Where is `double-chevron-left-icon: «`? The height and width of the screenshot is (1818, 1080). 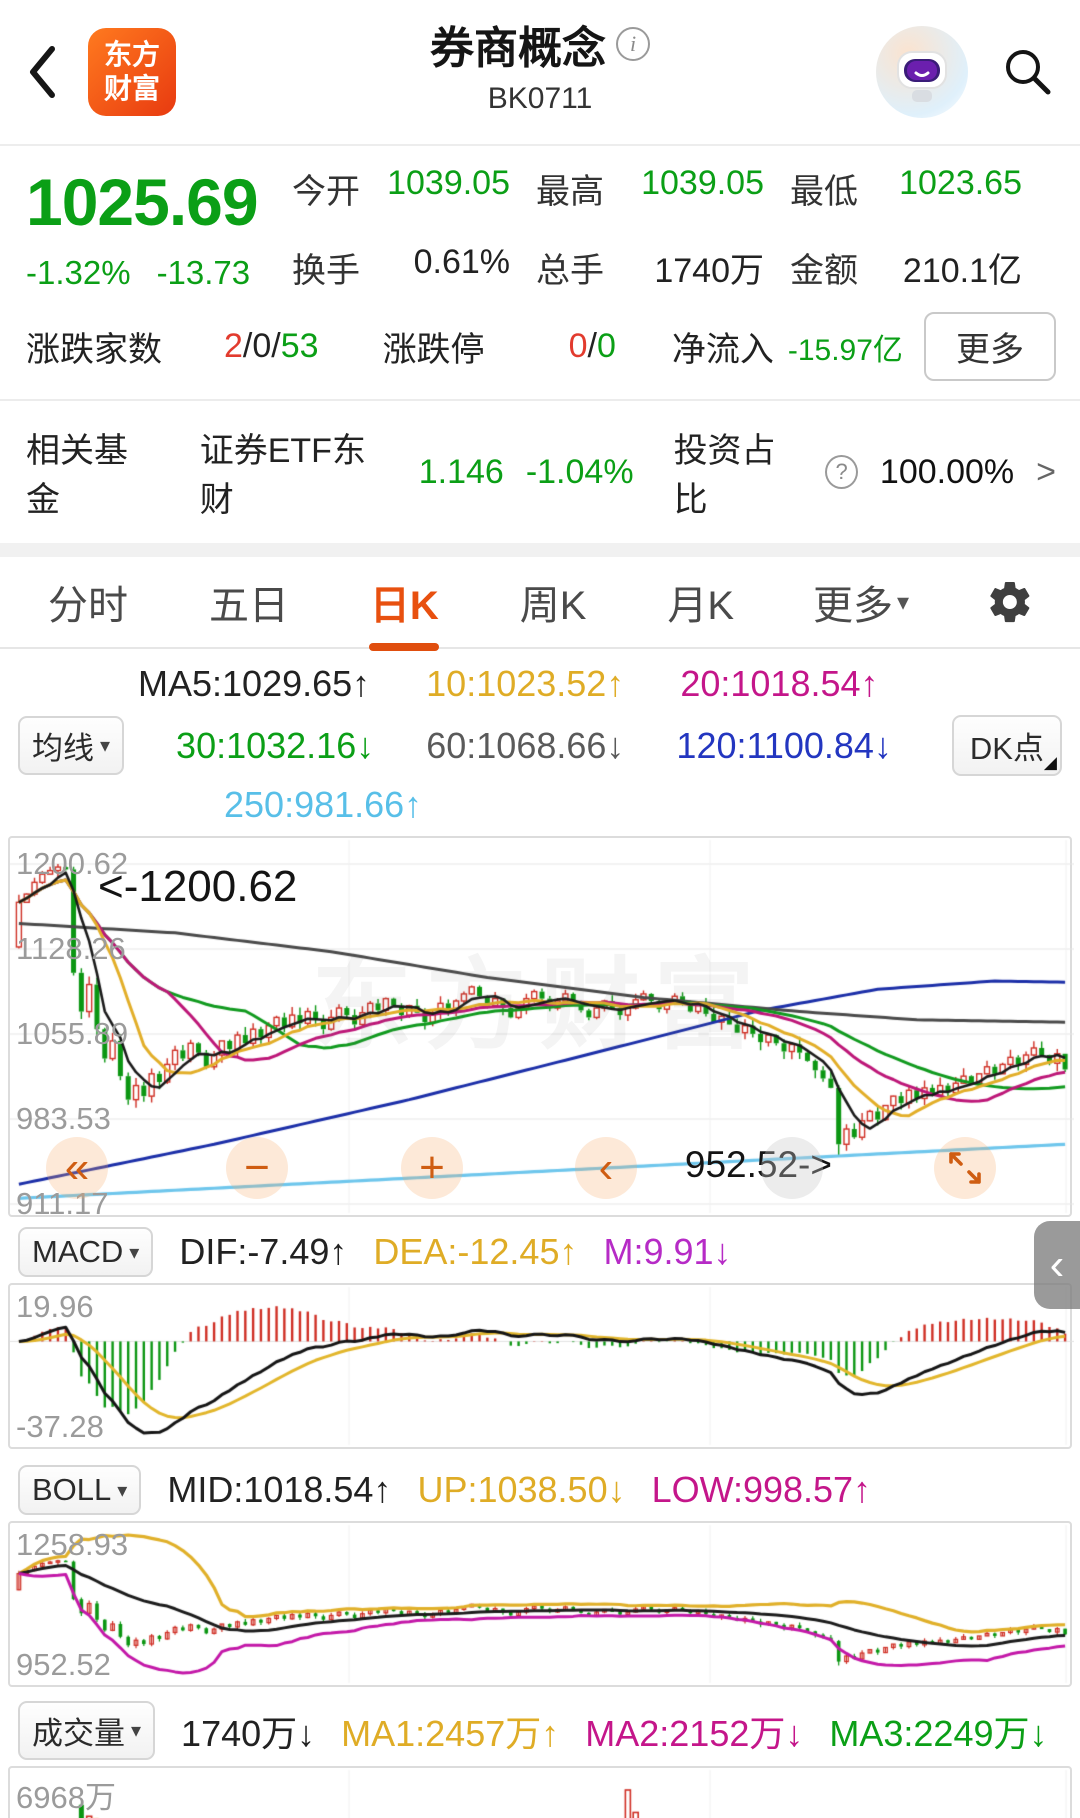 double-chevron-left-icon: « is located at coordinates (77, 1167).